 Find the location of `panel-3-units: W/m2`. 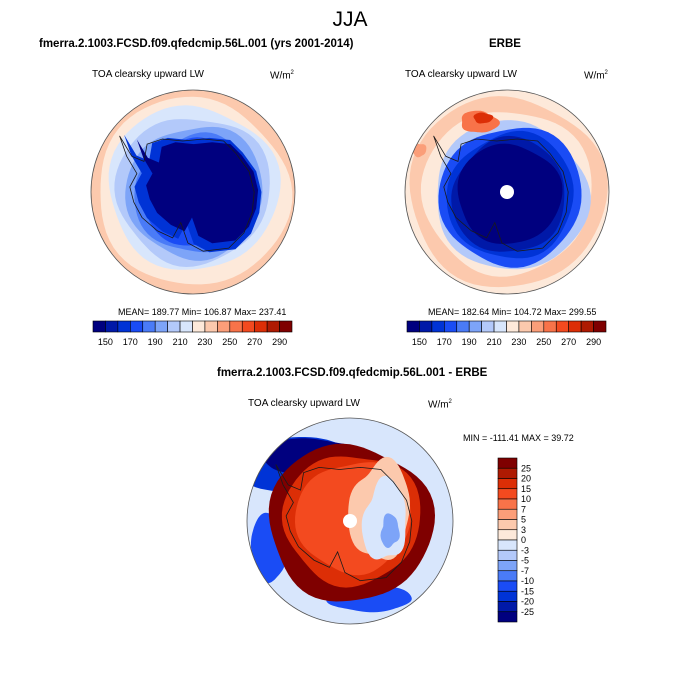

panel-3-units: W/m2 is located at coordinates (440, 405).